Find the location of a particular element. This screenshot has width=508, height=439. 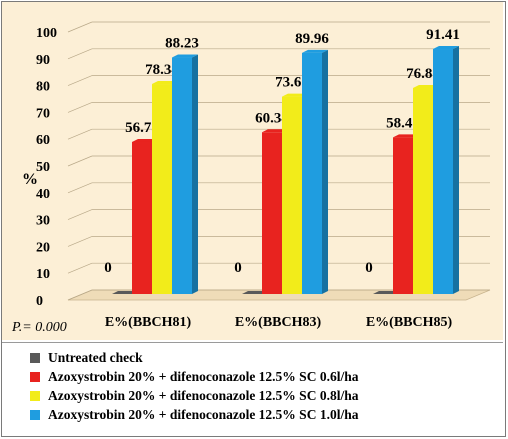

y-tick-label: 60 is located at coordinates (43, 140).